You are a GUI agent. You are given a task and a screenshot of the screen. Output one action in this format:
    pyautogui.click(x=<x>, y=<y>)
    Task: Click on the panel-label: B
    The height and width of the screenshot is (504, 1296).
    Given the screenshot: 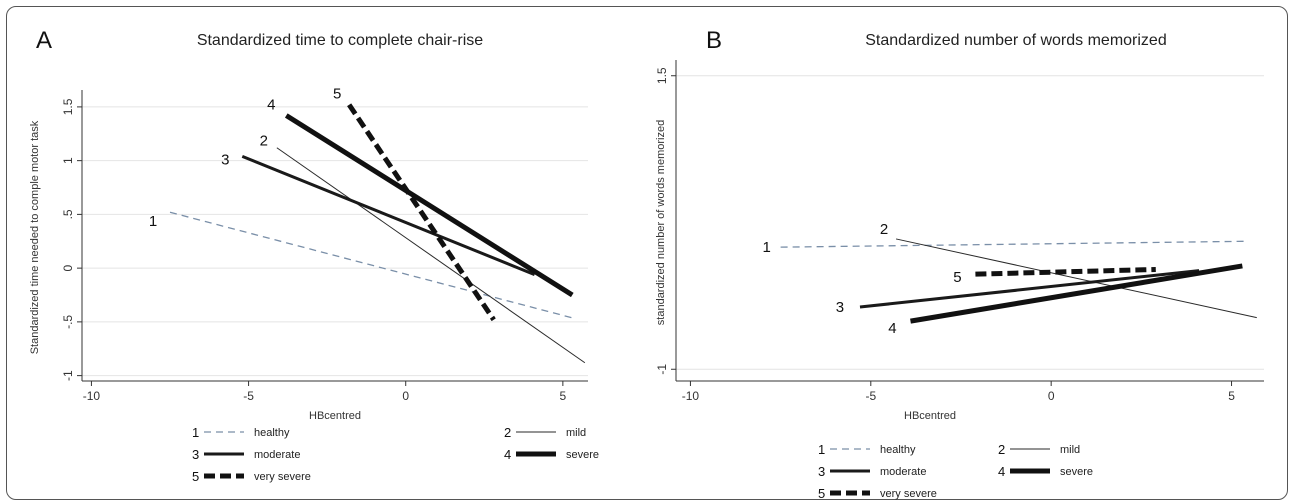 What is the action you would take?
    pyautogui.click(x=714, y=40)
    